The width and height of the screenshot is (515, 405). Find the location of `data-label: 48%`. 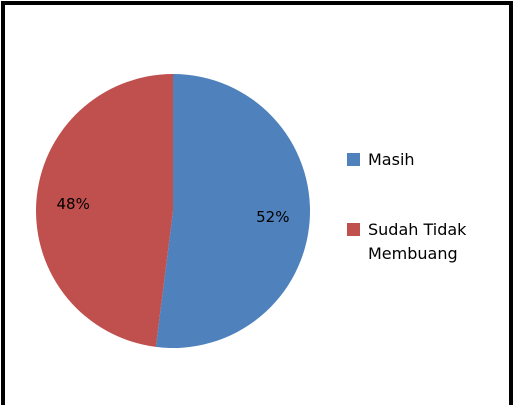

data-label: 48% is located at coordinates (73, 204).